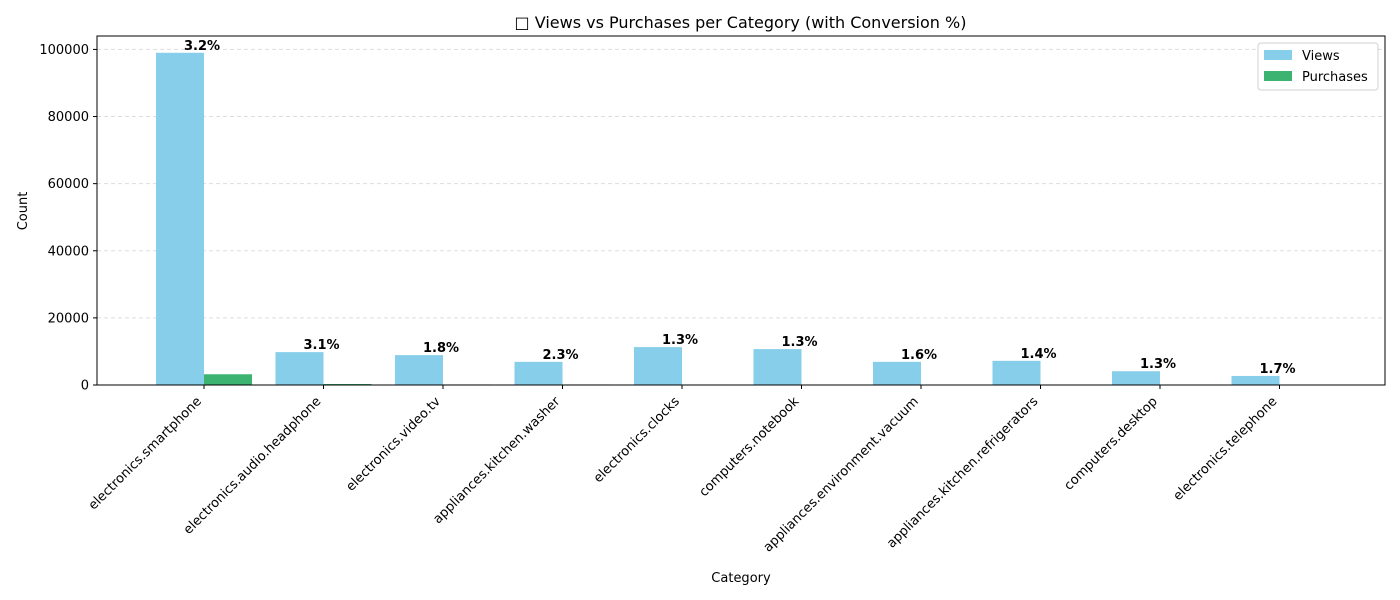 The width and height of the screenshot is (1400, 600). What do you see at coordinates (68, 117) in the screenshot?
I see `y-tick-label: 80000` at bounding box center [68, 117].